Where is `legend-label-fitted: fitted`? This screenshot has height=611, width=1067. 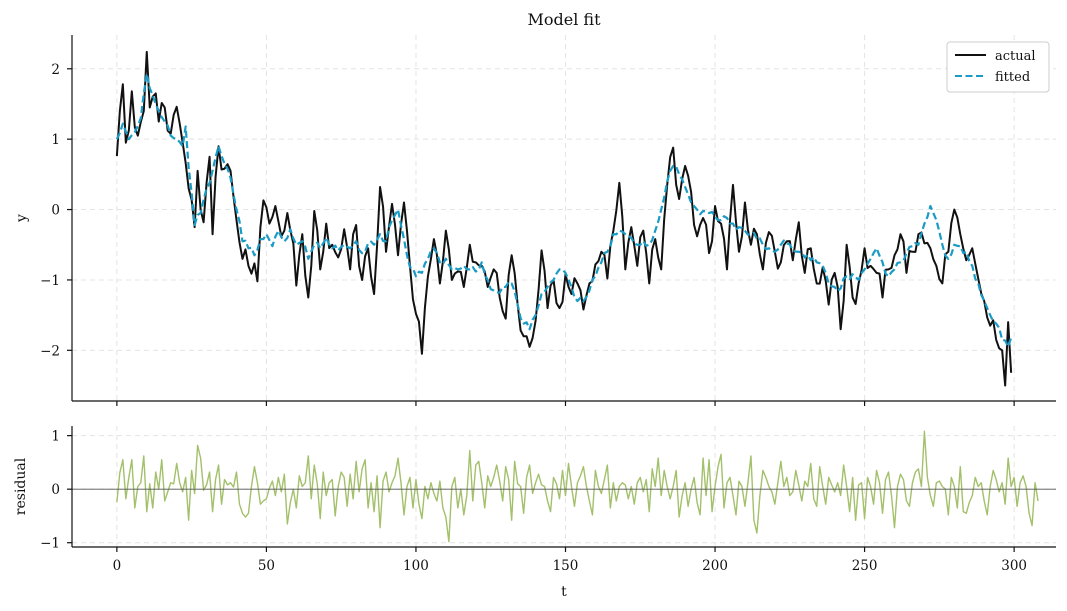
legend-label-fitted: fitted is located at coordinates (1012, 77).